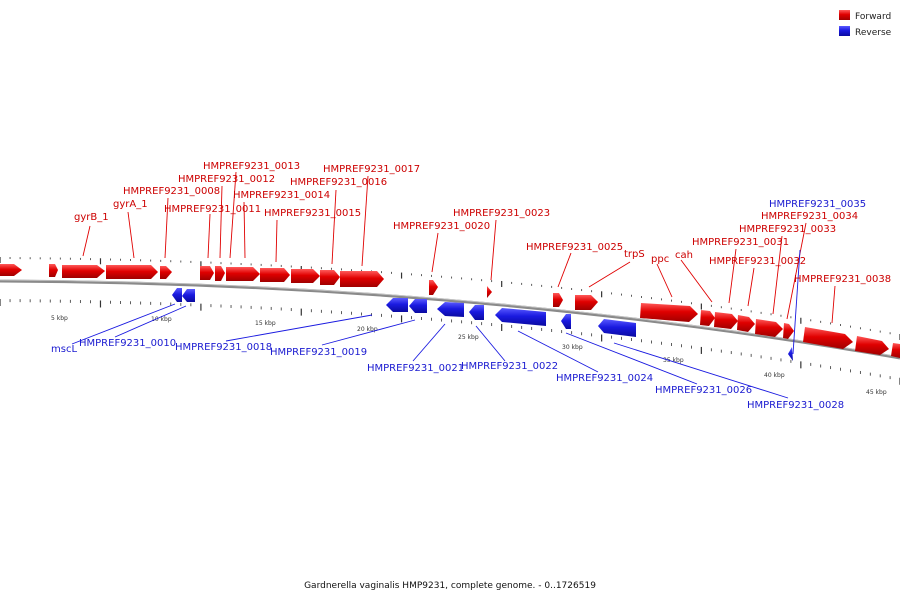 Image resolution: width=900 pixels, height=600 pixels. What do you see at coordinates (876, 392) in the screenshot?
I see `scale-label: 45 kbp` at bounding box center [876, 392].